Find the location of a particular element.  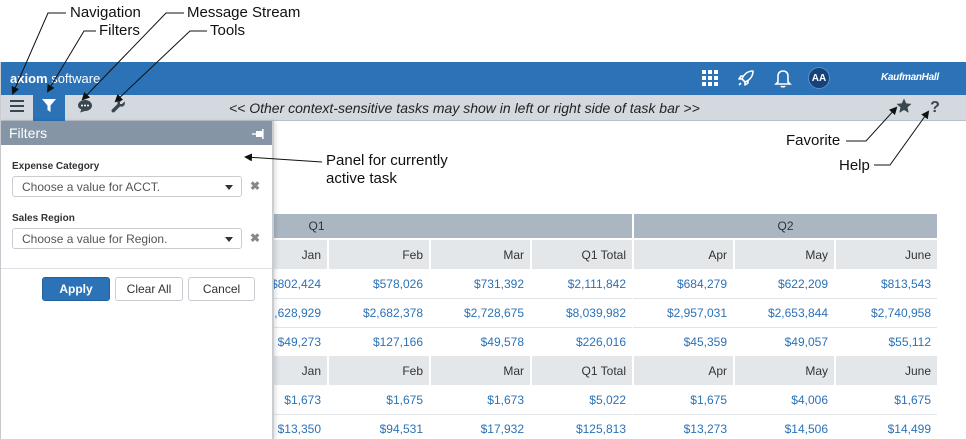

table-cell: $17,932 is located at coordinates (502, 428).